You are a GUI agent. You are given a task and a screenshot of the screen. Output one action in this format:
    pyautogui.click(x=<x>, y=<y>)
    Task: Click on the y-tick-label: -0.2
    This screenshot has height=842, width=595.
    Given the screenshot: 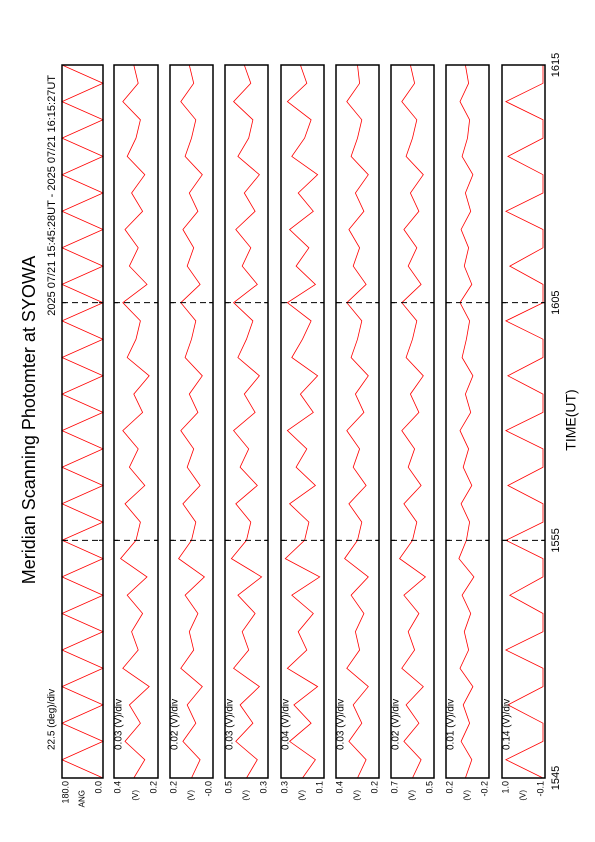 What is the action you would take?
    pyautogui.click(x=484, y=789)
    